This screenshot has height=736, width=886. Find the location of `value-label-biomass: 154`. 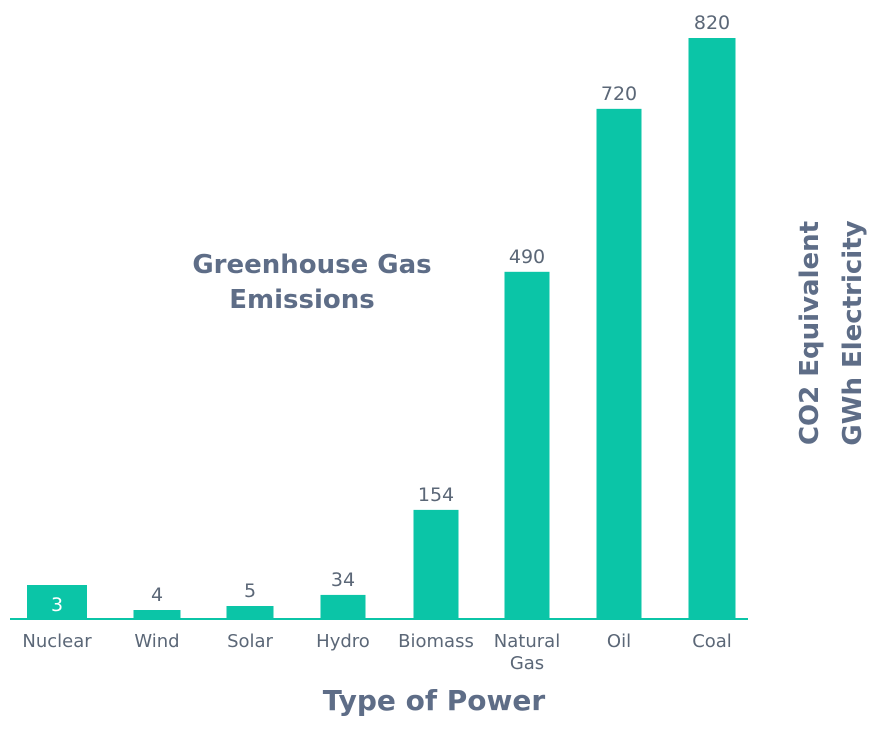

value-label-biomass: 154 is located at coordinates (436, 495).